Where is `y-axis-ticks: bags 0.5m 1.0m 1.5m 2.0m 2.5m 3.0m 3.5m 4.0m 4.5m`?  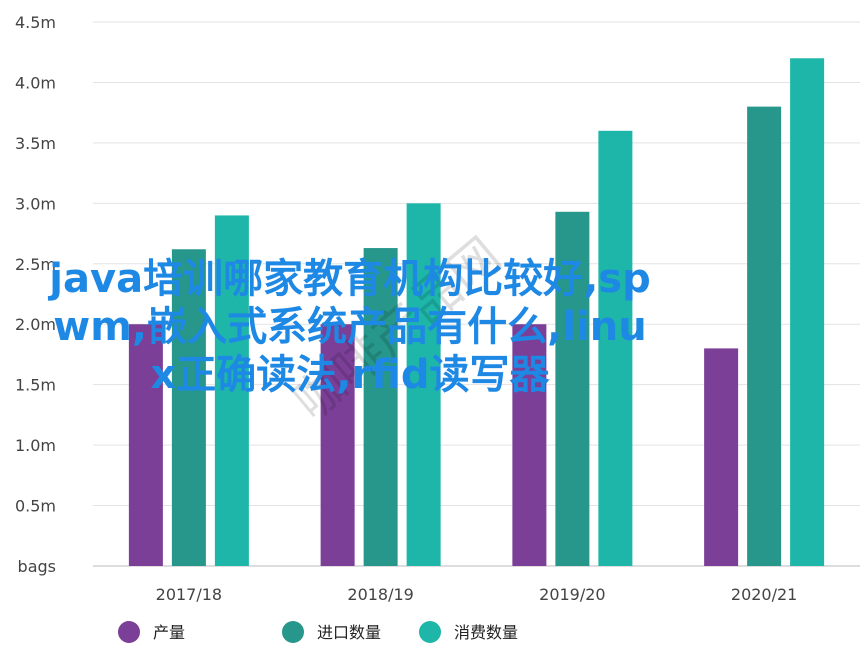 y-axis-ticks: bags 0.5m 1.0m 1.5m 2.0m 2.5m 3.0m 3.5m 4.0m 4.5m is located at coordinates (35, 294).